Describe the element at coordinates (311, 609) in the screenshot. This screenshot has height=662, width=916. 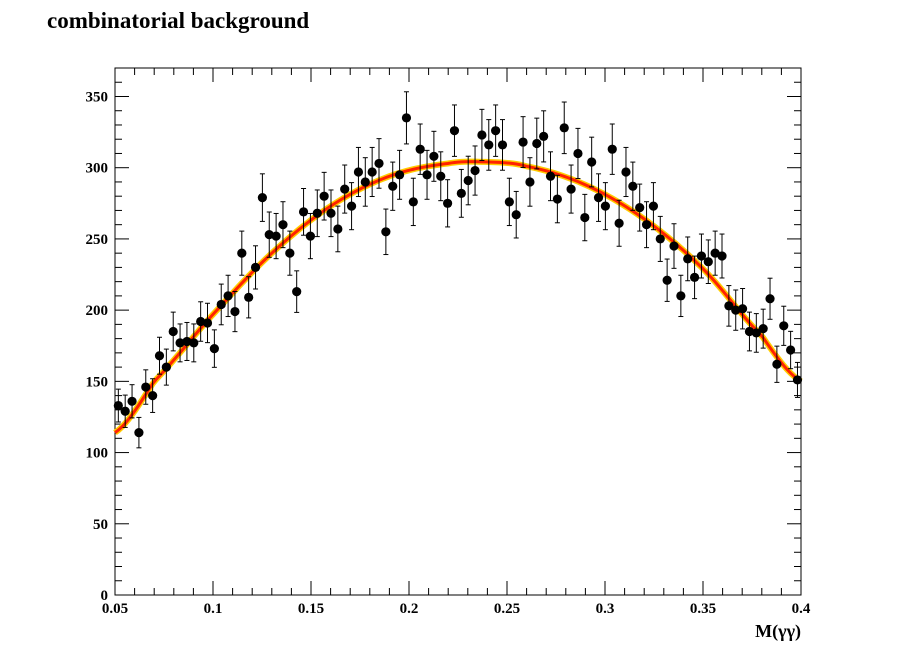
I see `x-tick-label: 0.15` at that location.